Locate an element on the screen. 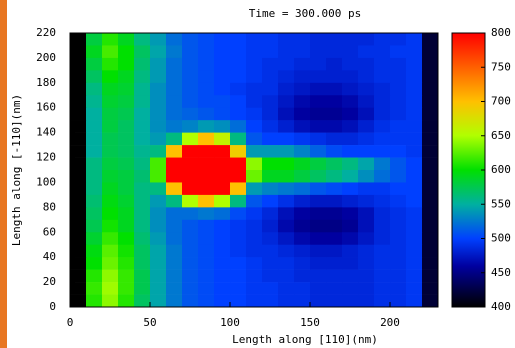  y-tick-label: 140 is located at coordinates (46, 132).